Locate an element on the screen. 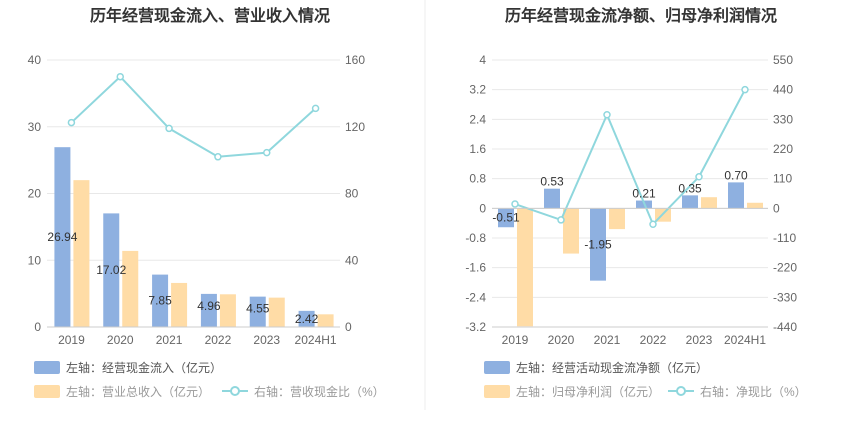 The width and height of the screenshot is (850, 442). chart-title: 历年经营现金流净额、归母净利润情况 is located at coordinates (641, 15).